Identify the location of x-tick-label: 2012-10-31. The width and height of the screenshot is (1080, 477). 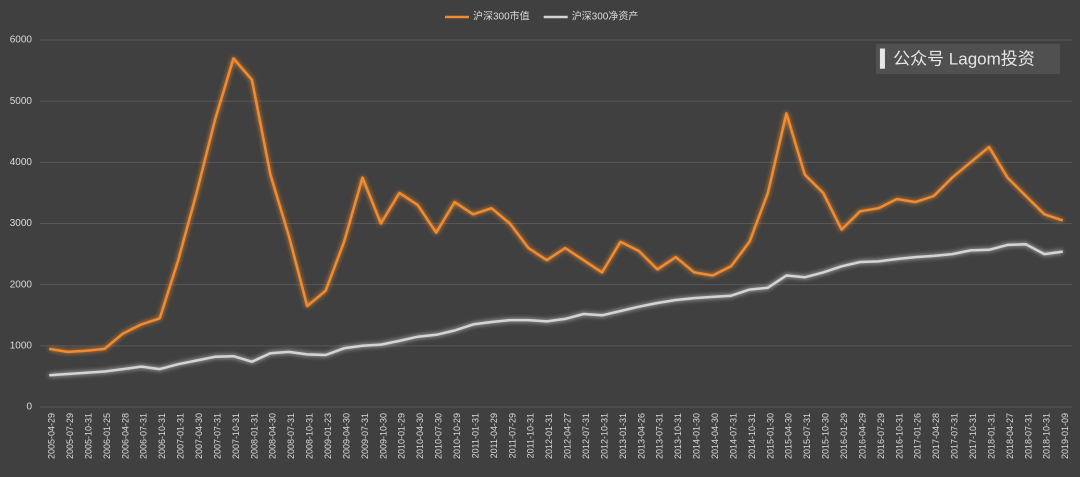
(604, 436).